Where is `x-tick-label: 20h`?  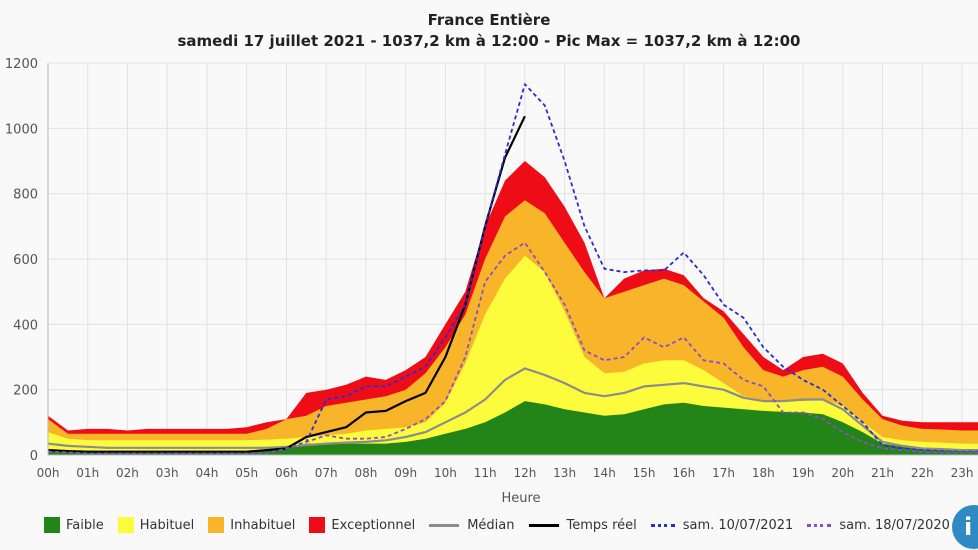
x-tick-label: 20h is located at coordinates (842, 473).